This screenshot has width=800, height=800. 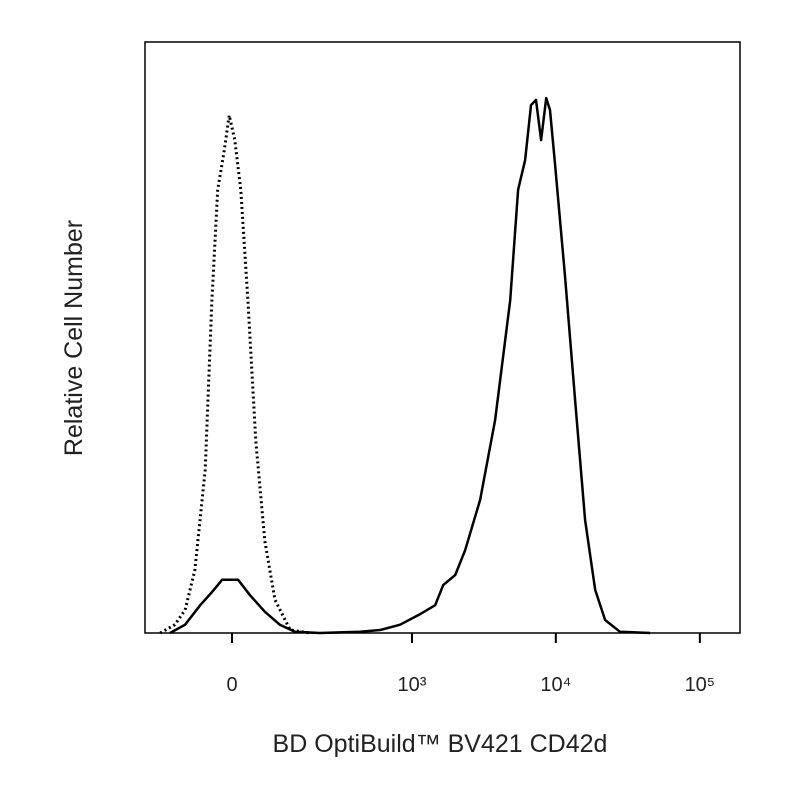 What do you see at coordinates (412, 685) in the screenshot?
I see `x-tick-label: 10³` at bounding box center [412, 685].